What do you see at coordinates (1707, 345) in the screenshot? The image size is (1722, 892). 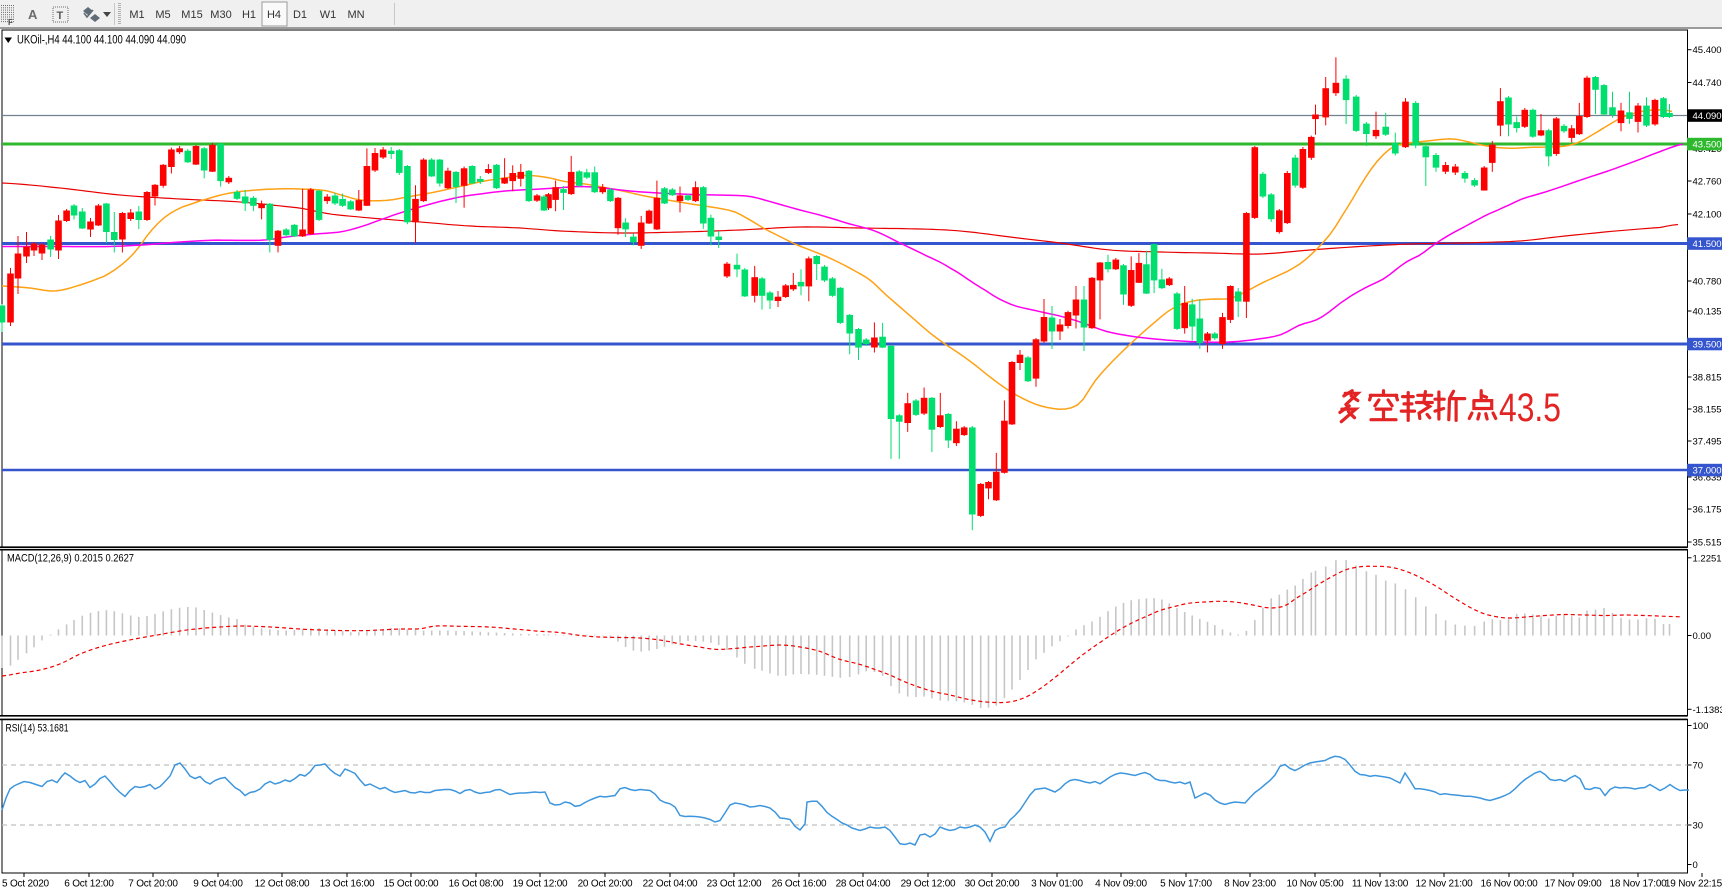 I see `svg-text: 39.500` at bounding box center [1707, 345].